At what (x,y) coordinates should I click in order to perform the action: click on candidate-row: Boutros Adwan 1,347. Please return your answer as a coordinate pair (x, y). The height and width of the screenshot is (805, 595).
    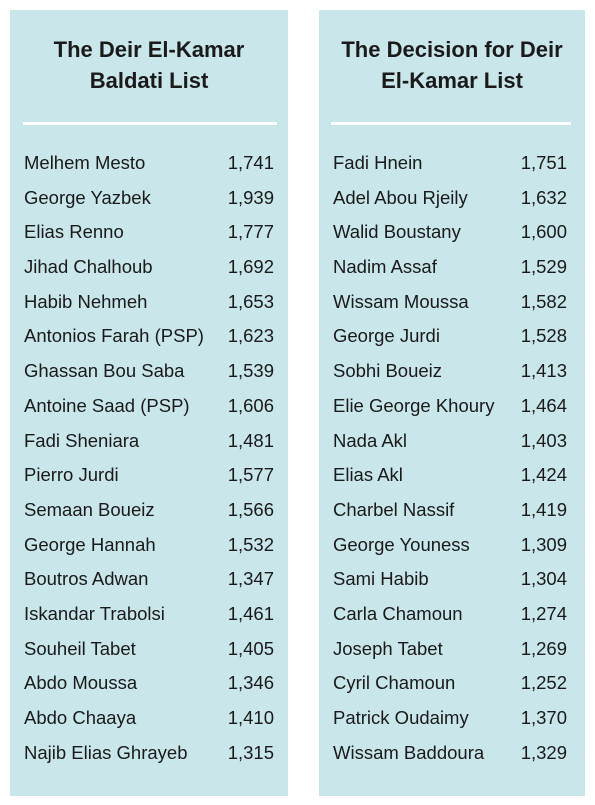
    Looking at the image, I should click on (149, 582).